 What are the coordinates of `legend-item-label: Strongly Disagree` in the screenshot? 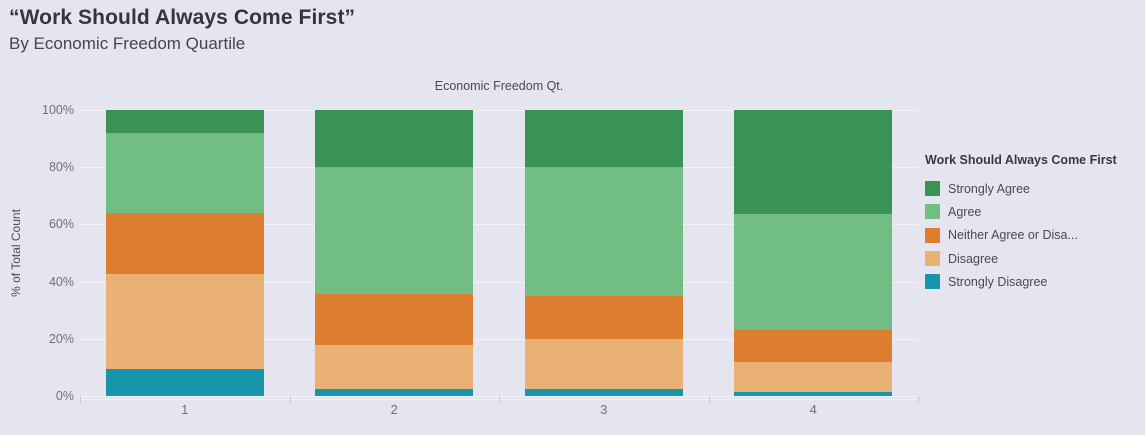 It's located at (998, 281).